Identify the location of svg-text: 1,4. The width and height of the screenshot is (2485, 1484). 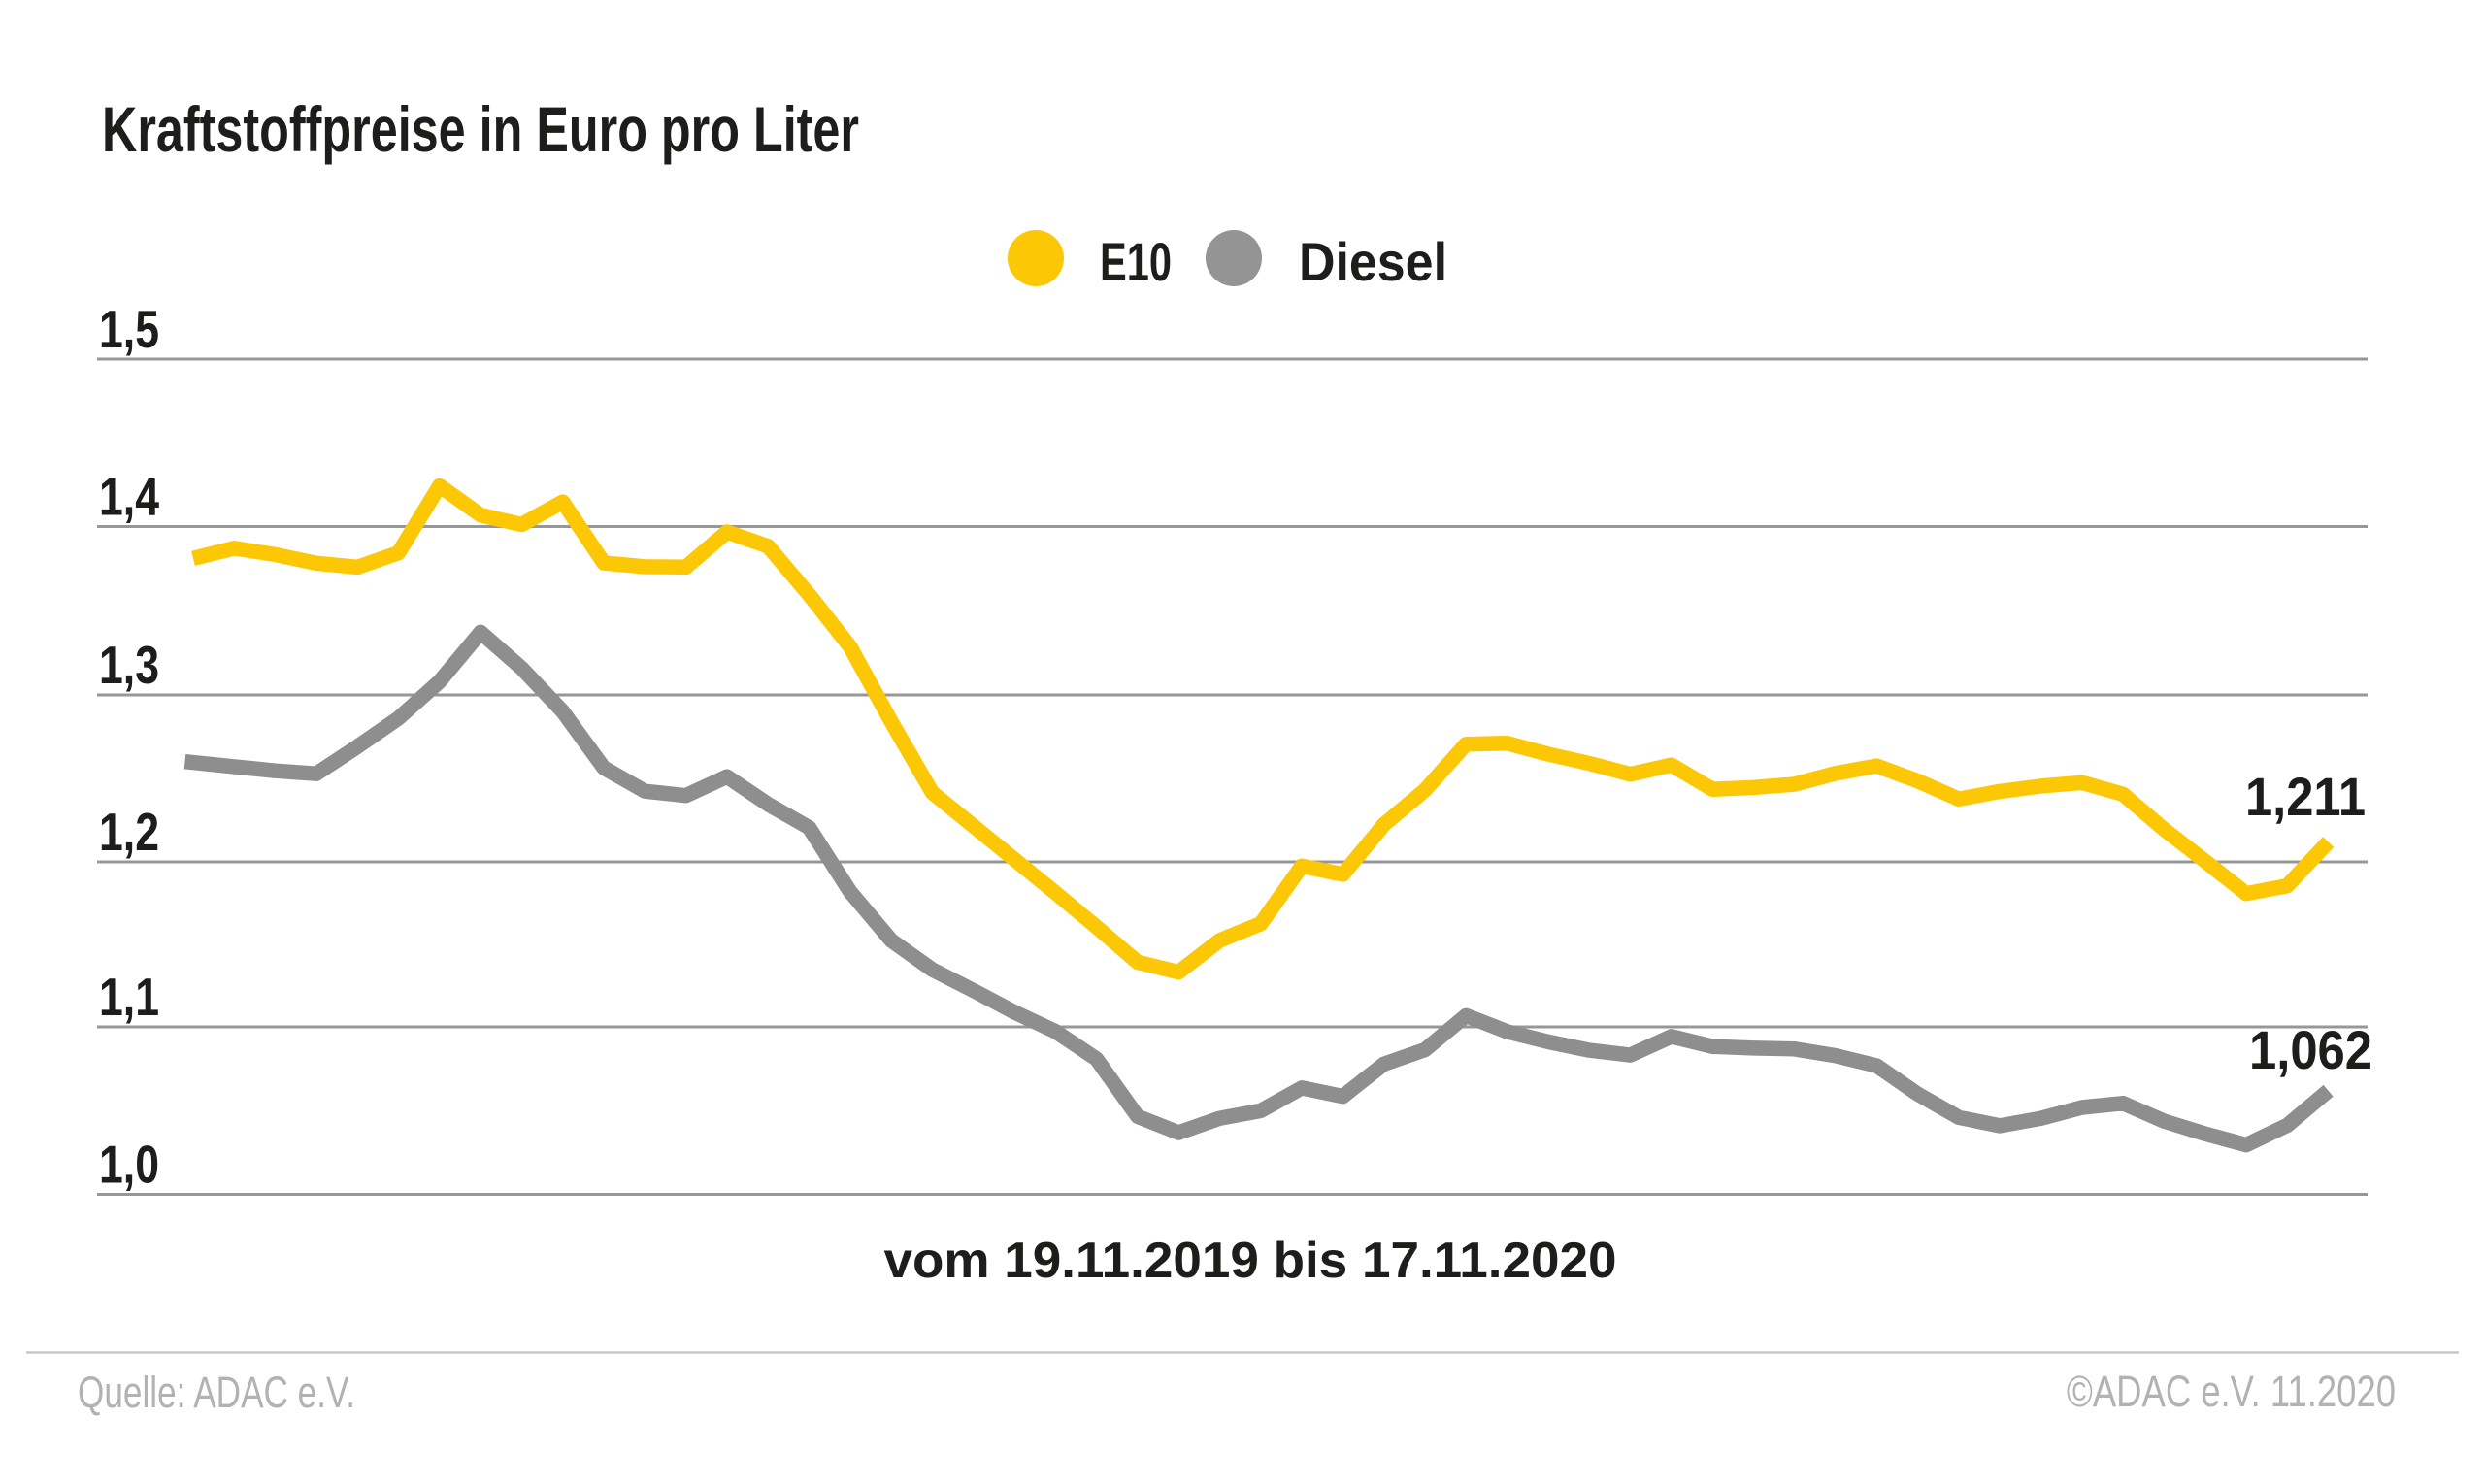
(129, 497).